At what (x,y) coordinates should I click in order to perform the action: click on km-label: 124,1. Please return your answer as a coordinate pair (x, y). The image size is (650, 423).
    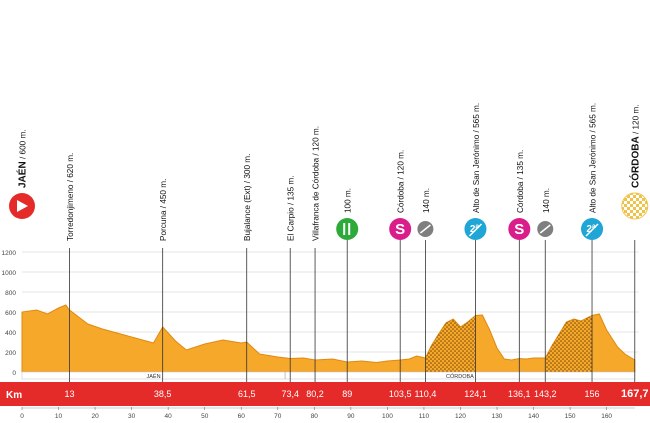
    Looking at the image, I should click on (475, 394).